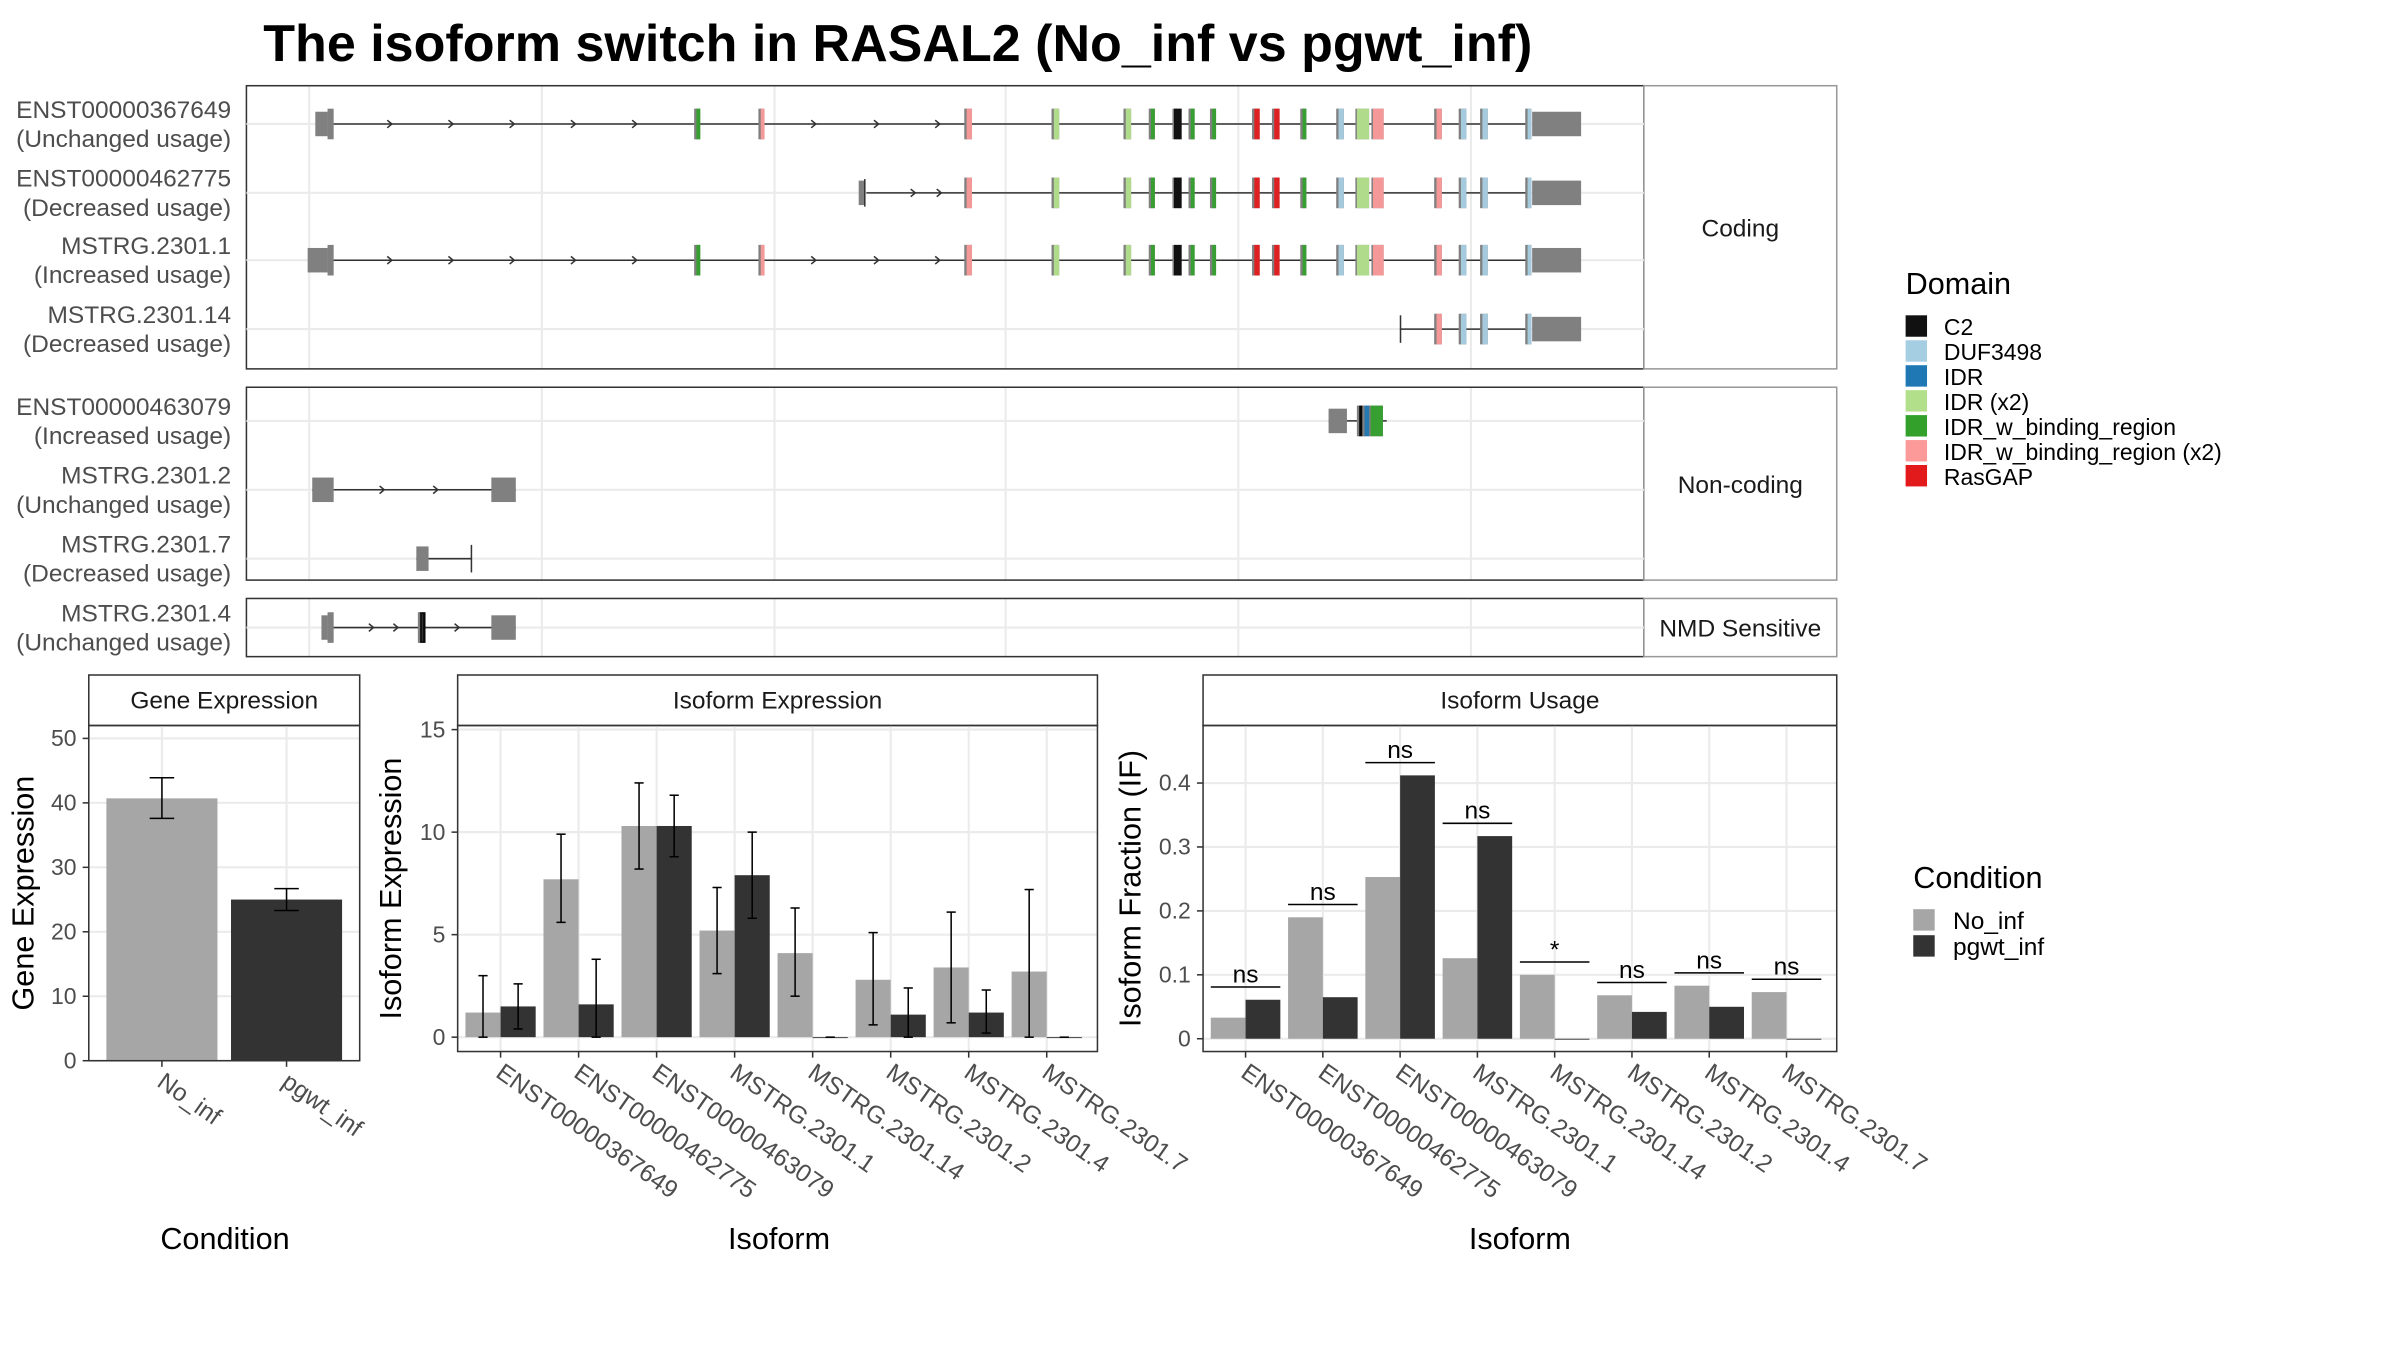  Describe the element at coordinates (1572, 1039) in the screenshot. I see `bar-MSTRG.2301.14-pgwt_inf` at that location.